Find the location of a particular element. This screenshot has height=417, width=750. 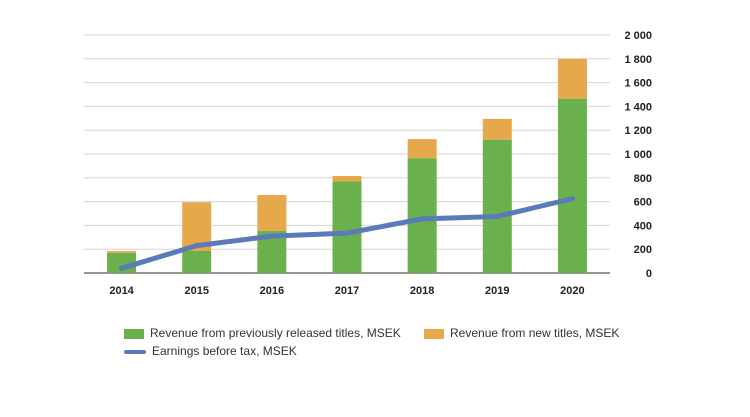

y-tick-label: 600 is located at coordinates (643, 203).